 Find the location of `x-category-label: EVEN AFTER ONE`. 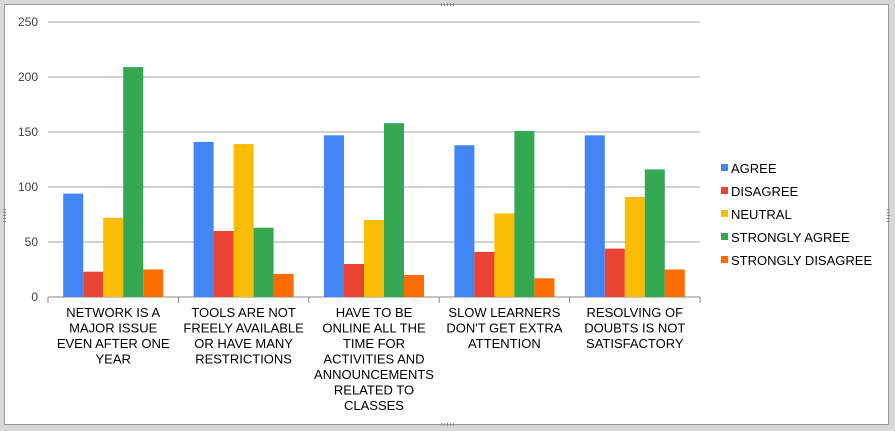

x-category-label: EVEN AFTER ONE is located at coordinates (113, 343).